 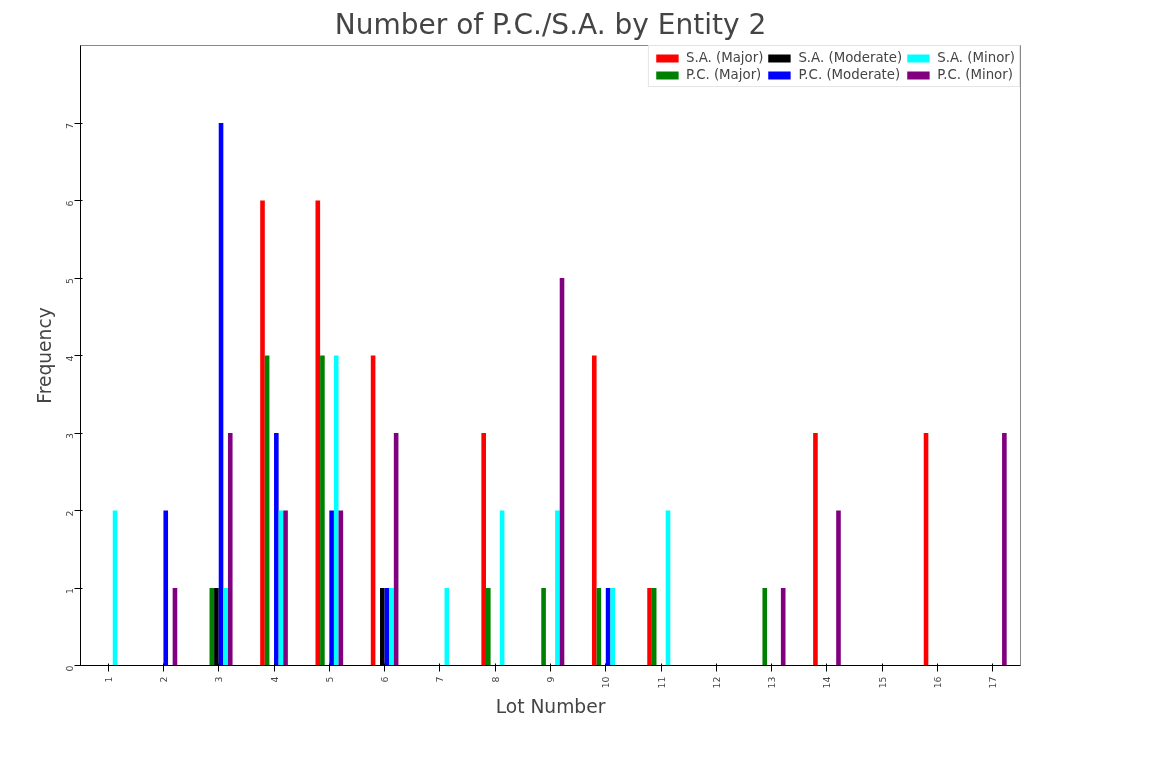 I want to click on y-tick-label: 2, so click(x=69, y=513).